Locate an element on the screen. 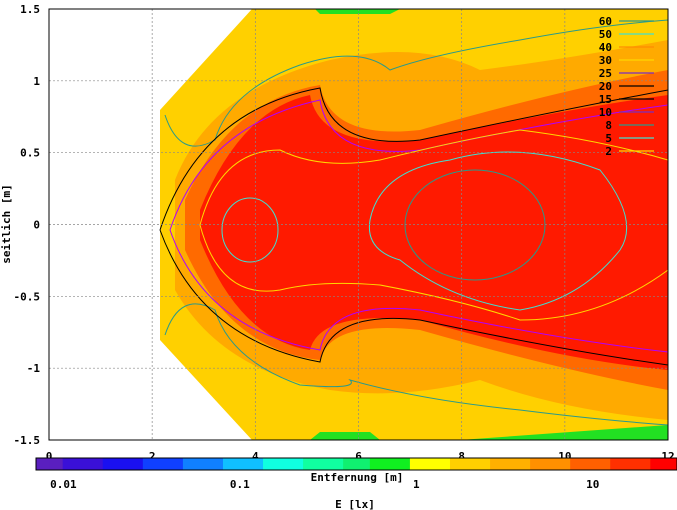 Image resolution: width=677 pixels, height=510 pixels. legend-label: 2 is located at coordinates (608, 151).